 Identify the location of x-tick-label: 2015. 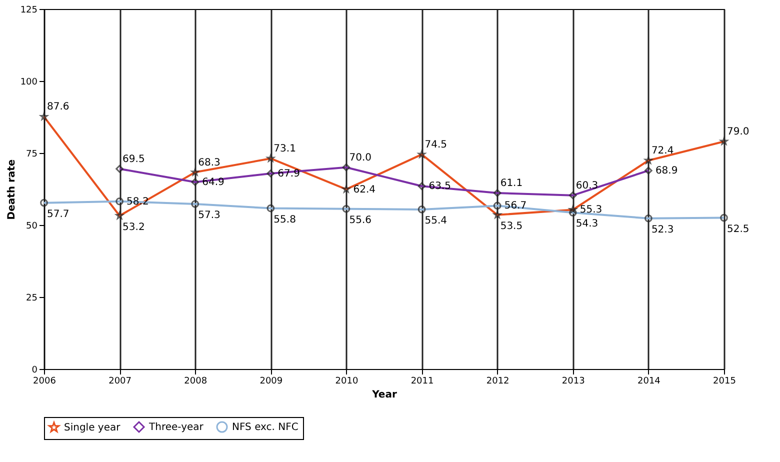
(724, 381).